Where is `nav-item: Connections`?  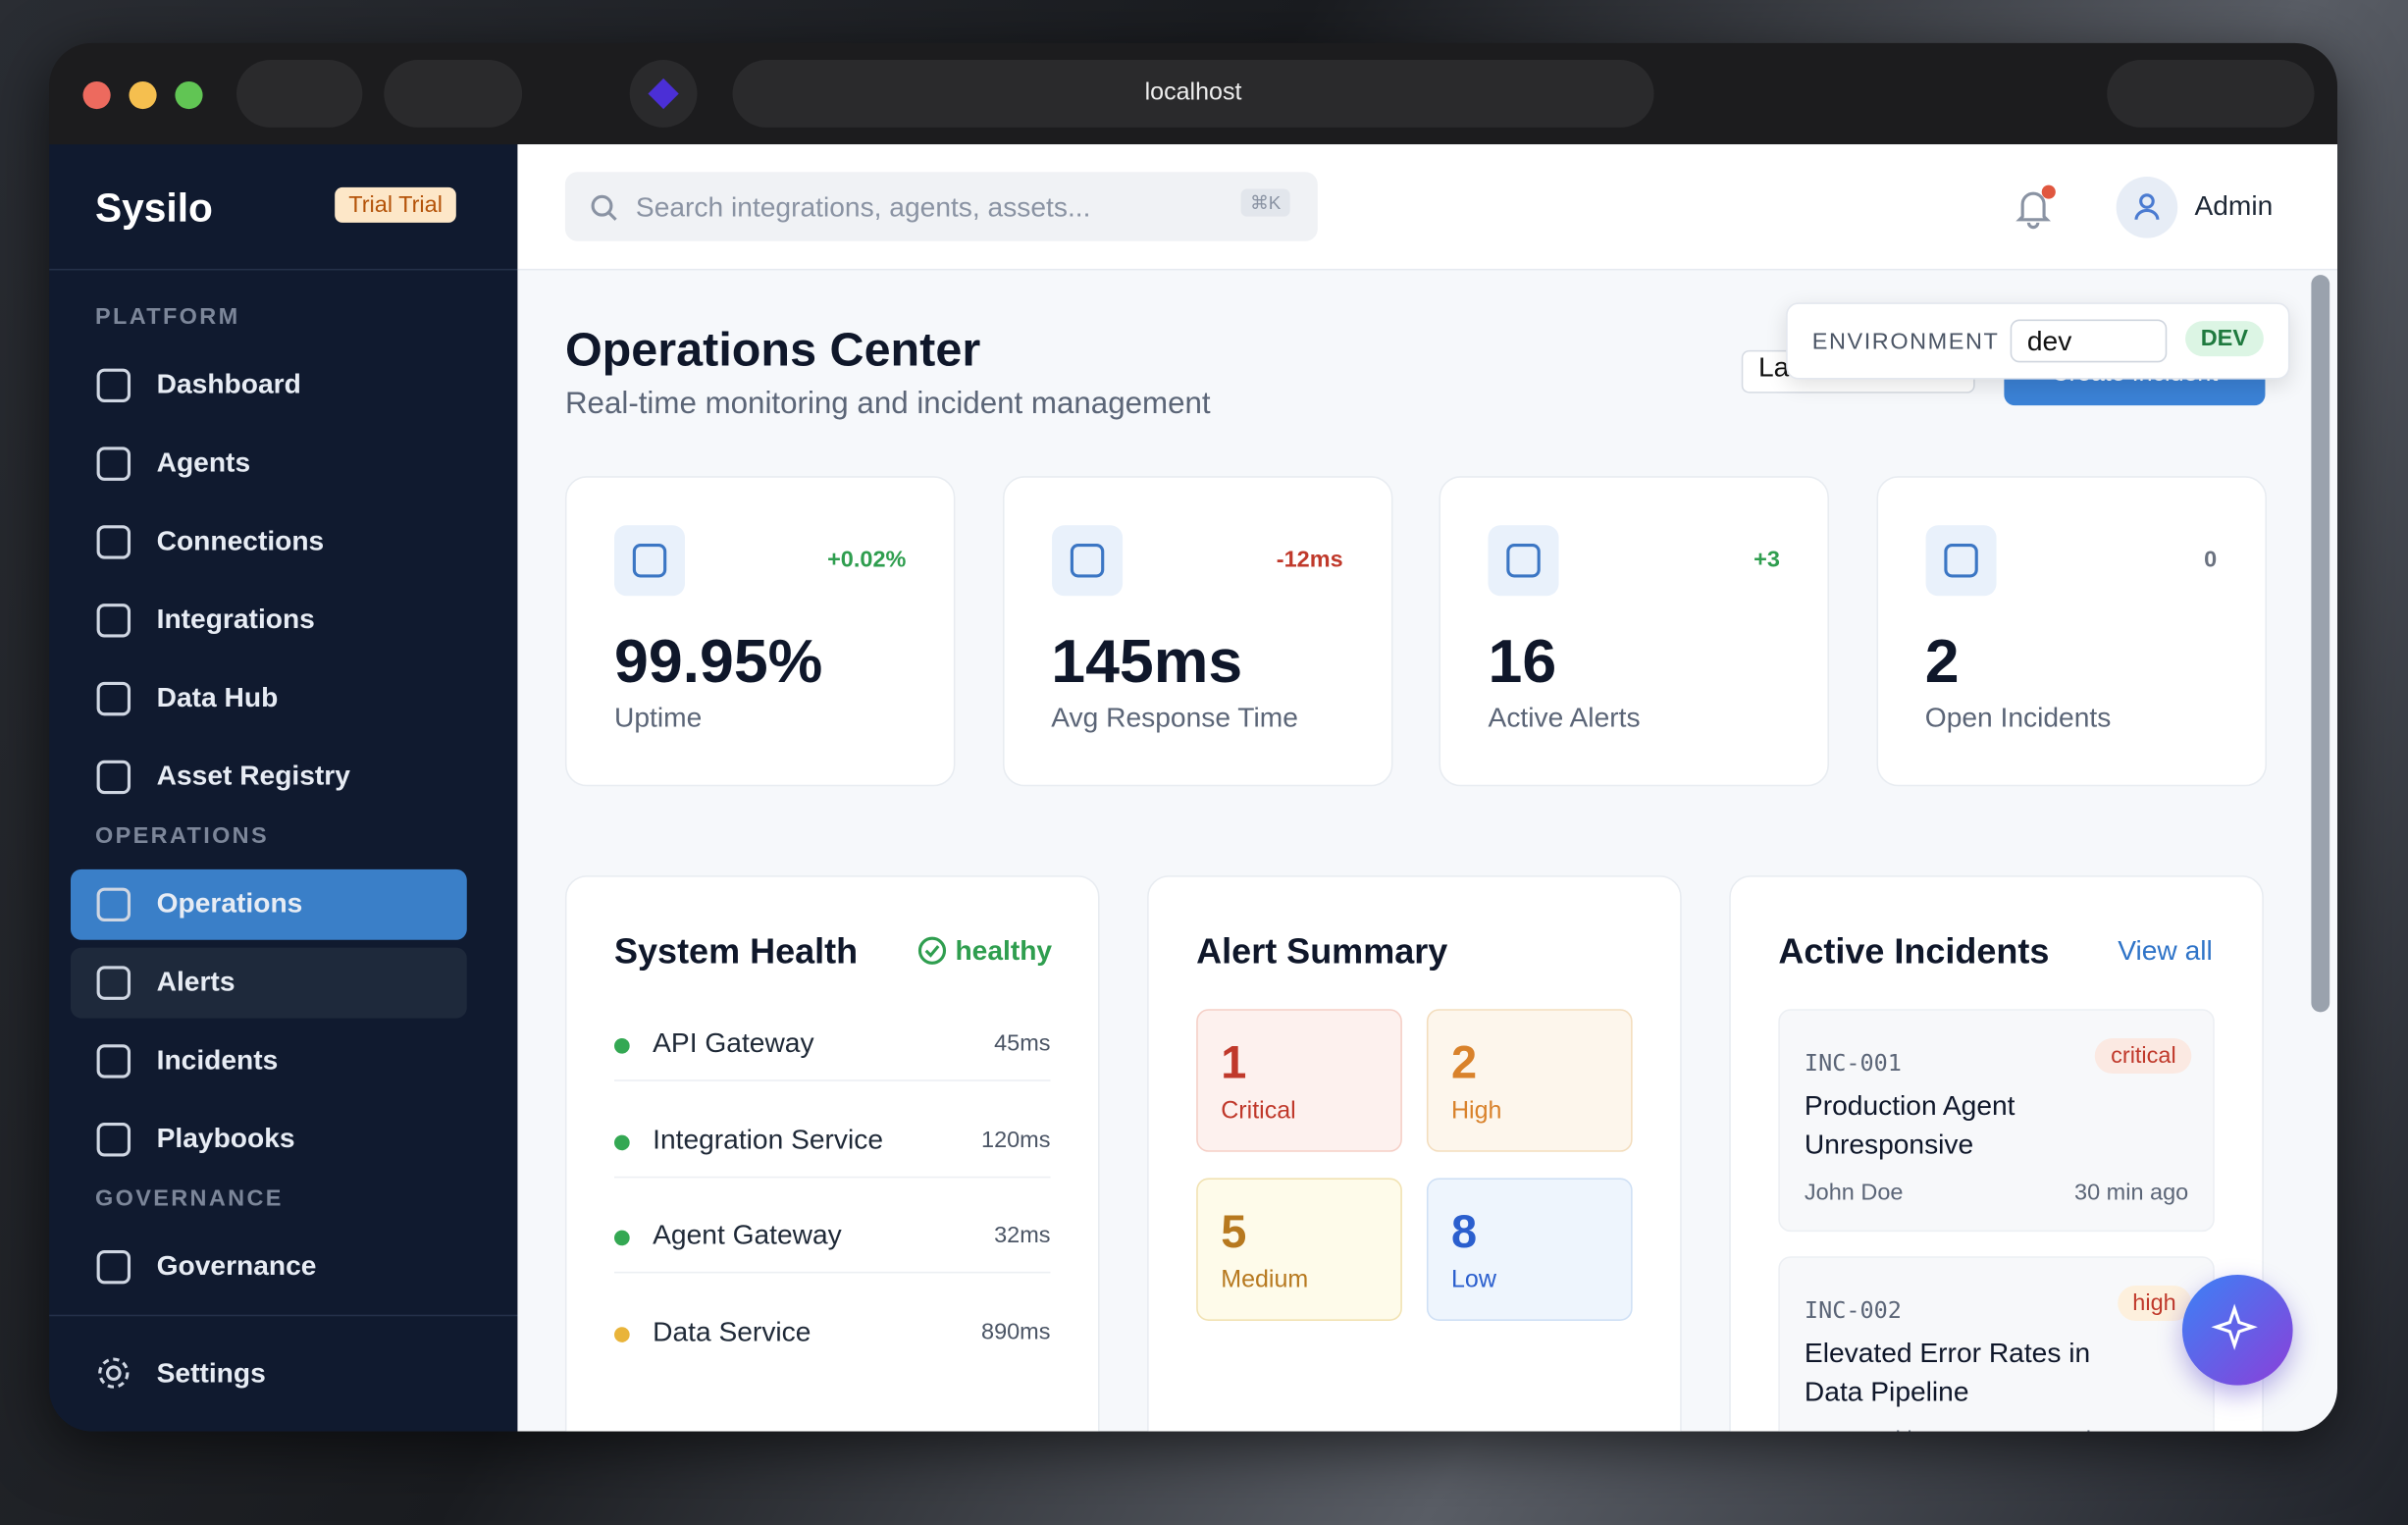
nav-item: Connections is located at coordinates (241, 540).